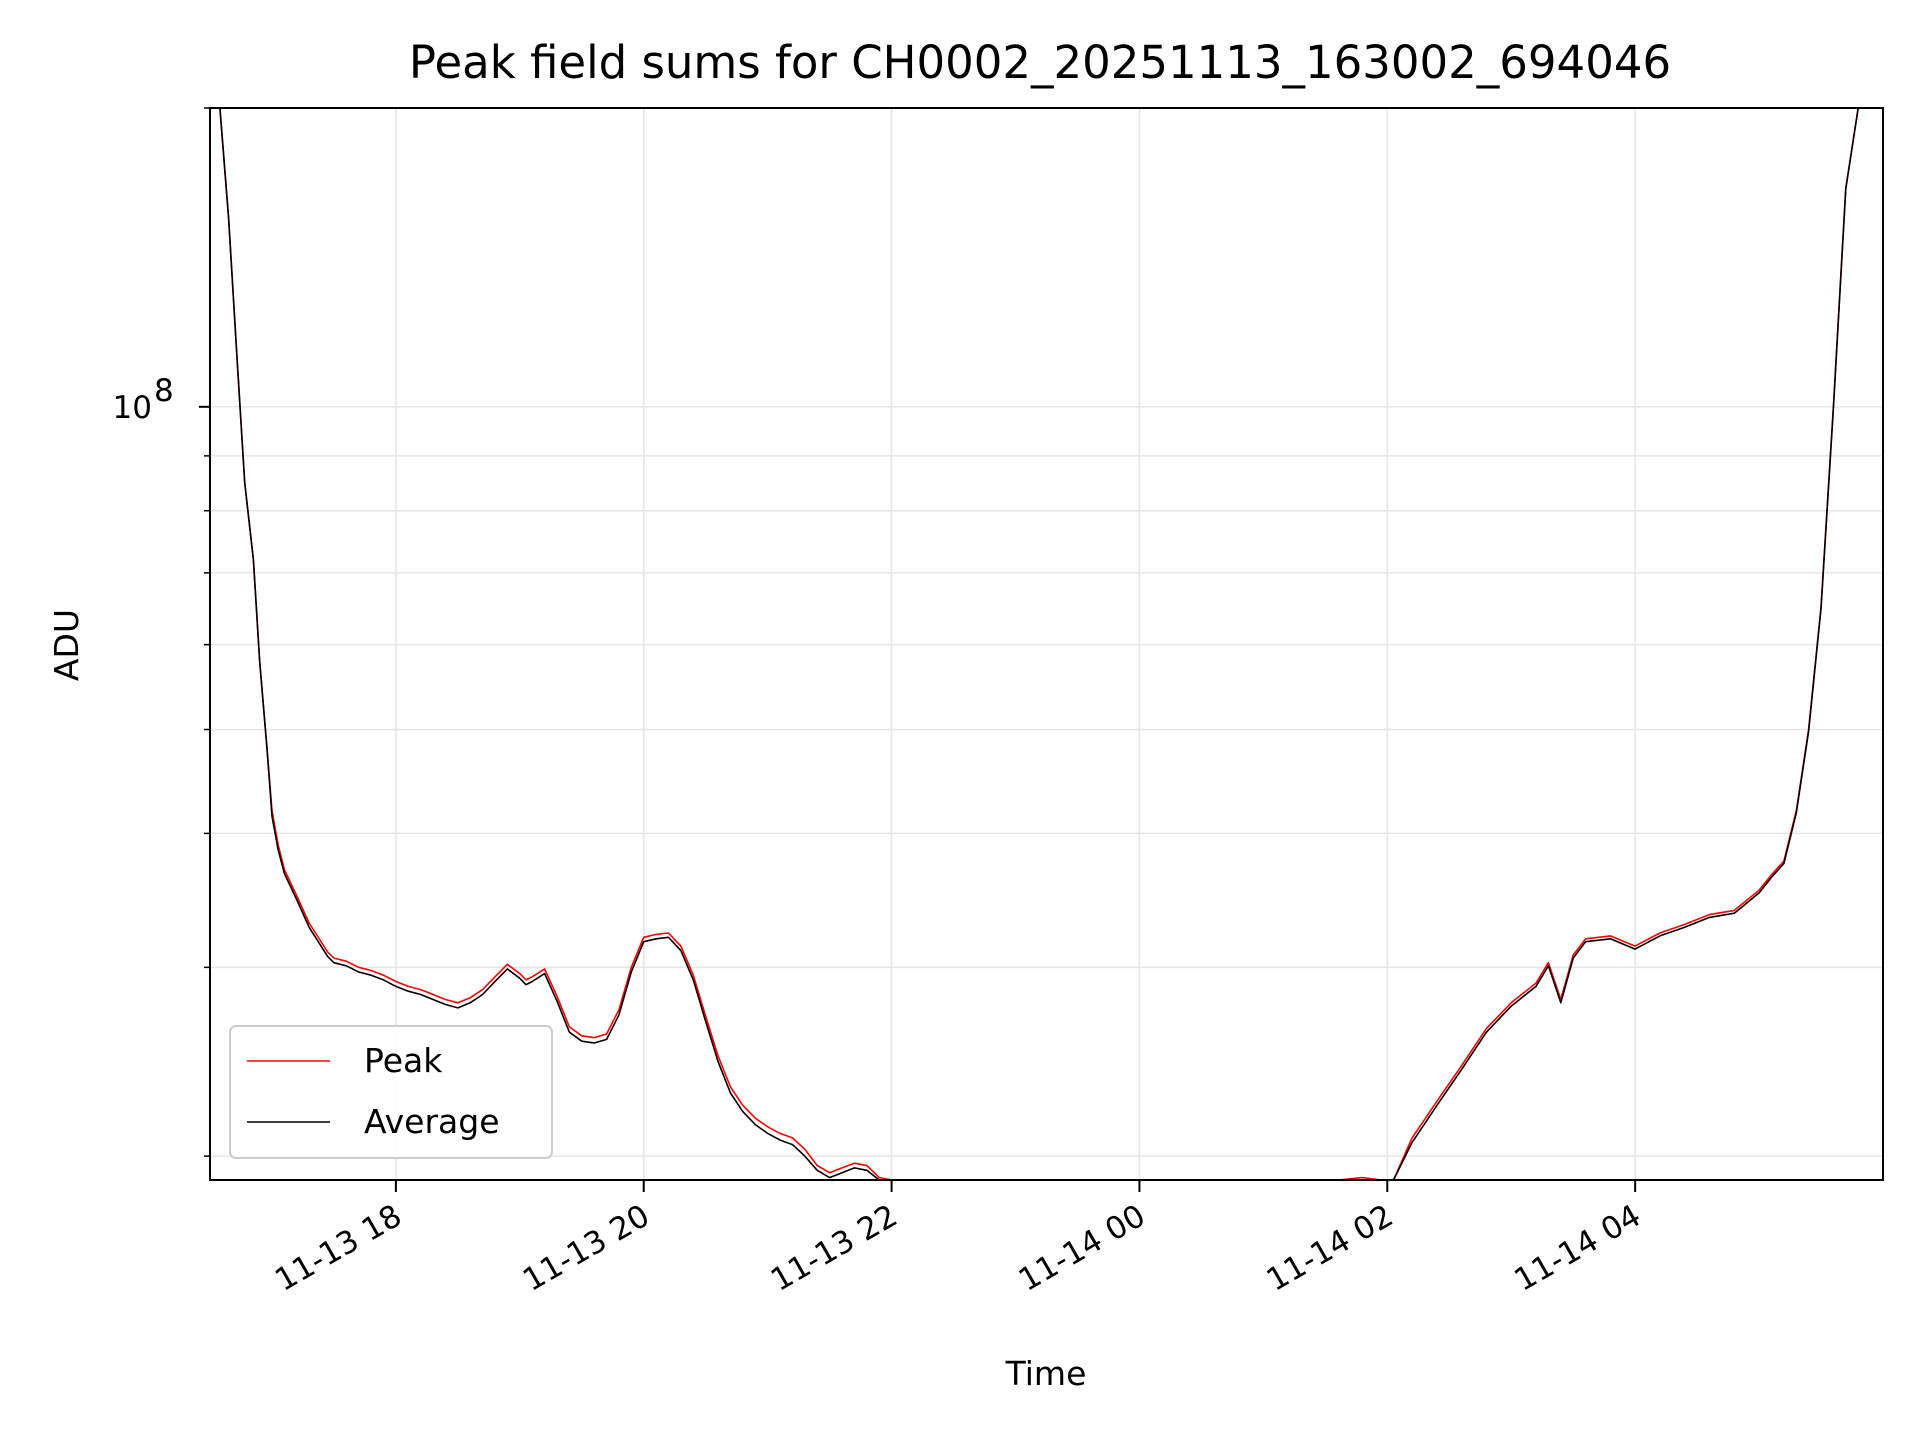  What do you see at coordinates (432, 1121) in the screenshot?
I see `legend-average-label: Average` at bounding box center [432, 1121].